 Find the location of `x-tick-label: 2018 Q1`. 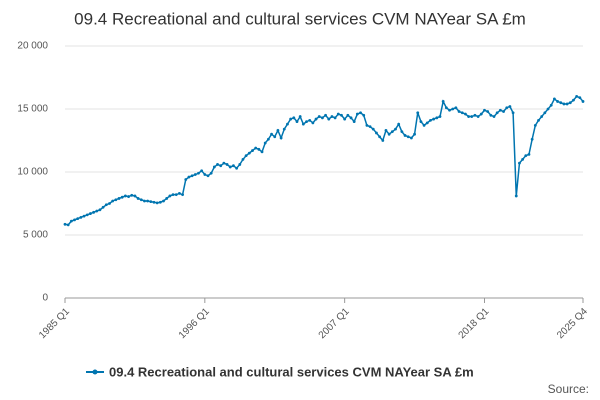

x-tick-label: 2018 Q1 is located at coordinates (474, 323).